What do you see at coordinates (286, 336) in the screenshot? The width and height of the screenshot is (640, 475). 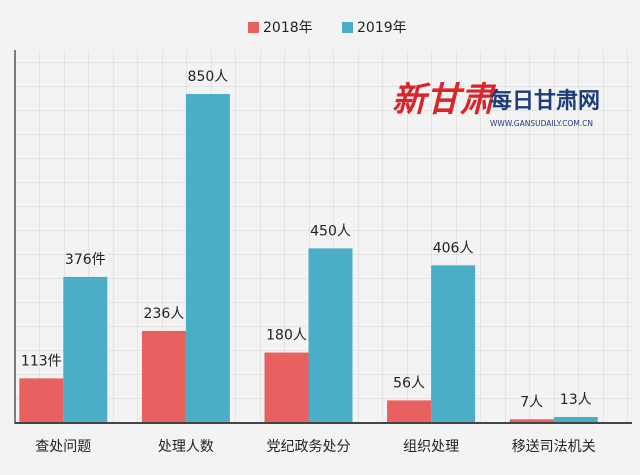 I see `value-label: 180人` at bounding box center [286, 336].